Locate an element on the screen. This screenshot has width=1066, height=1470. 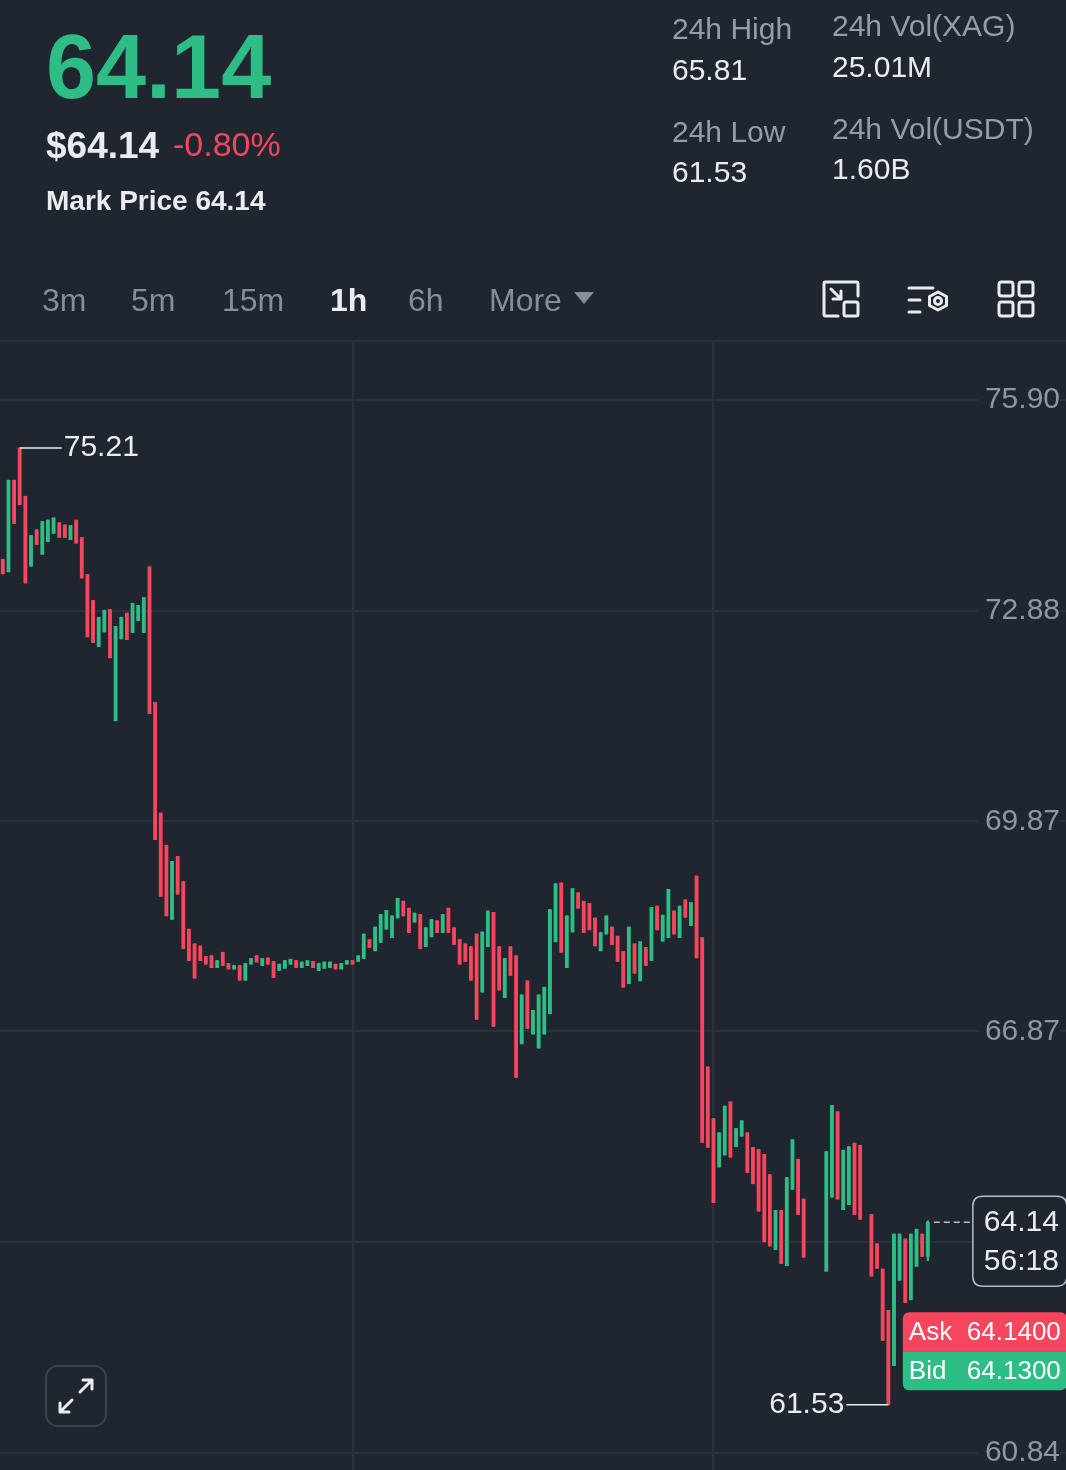
annotation: 75.21 is located at coordinates (101, 446).